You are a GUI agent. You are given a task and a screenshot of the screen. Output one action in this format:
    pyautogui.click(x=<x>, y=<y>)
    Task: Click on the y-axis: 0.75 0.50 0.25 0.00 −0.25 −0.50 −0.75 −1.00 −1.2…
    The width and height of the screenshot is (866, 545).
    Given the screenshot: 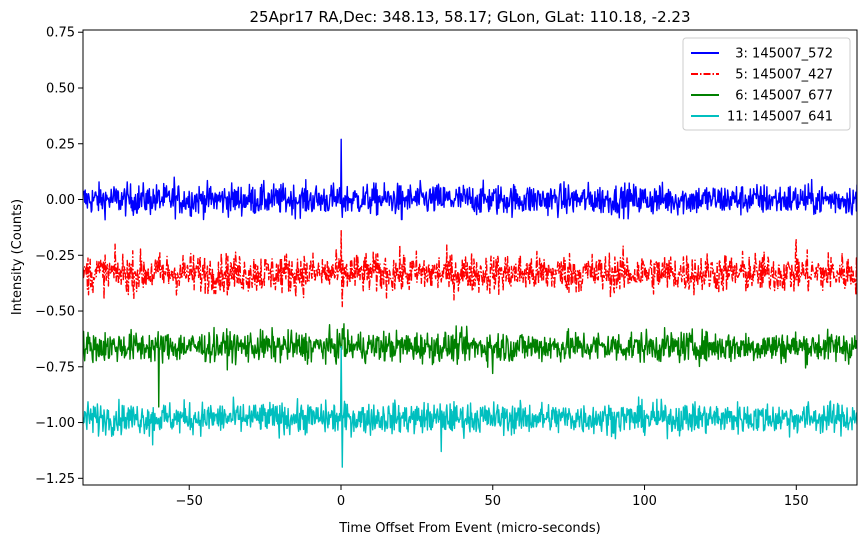 What is the action you would take?
    pyautogui.click(x=59, y=256)
    